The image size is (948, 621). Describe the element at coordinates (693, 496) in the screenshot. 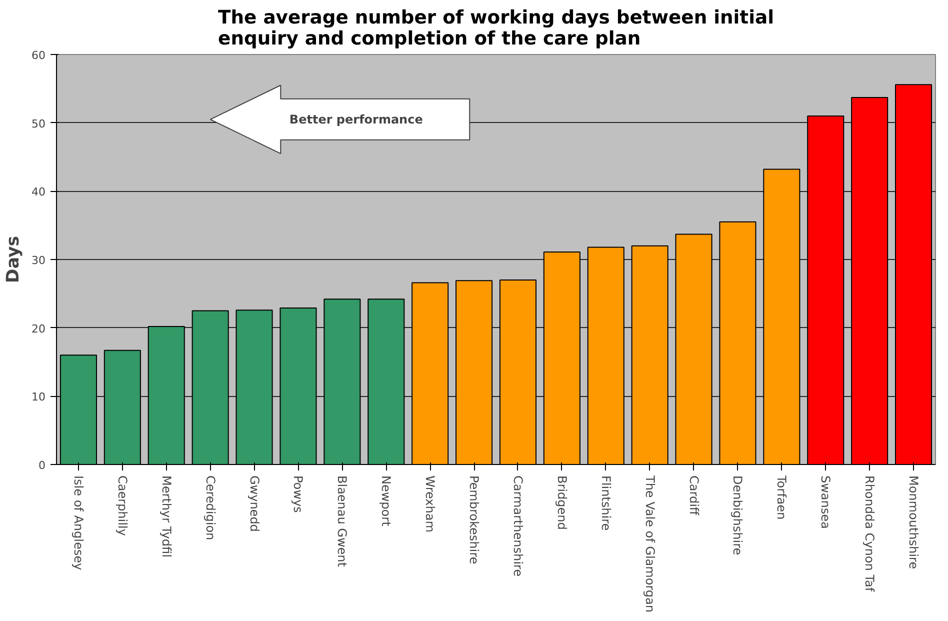

I see `x-tick-label: Cardiff` at that location.